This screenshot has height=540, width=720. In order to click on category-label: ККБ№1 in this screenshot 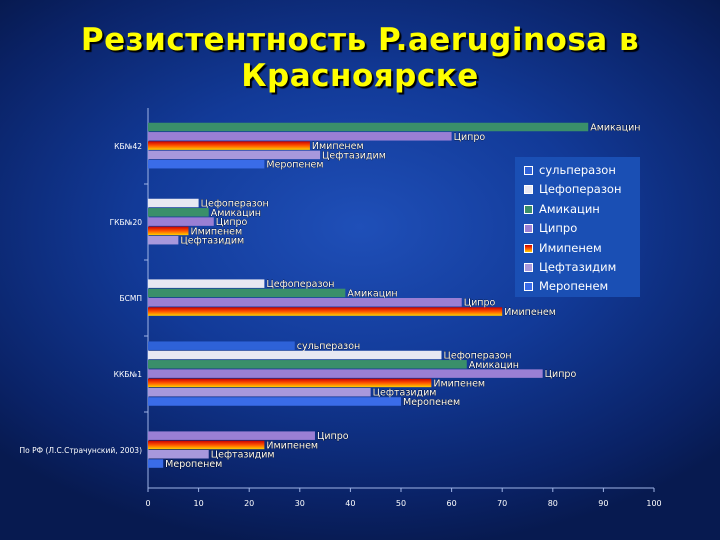, I will do `click(128, 374)`.